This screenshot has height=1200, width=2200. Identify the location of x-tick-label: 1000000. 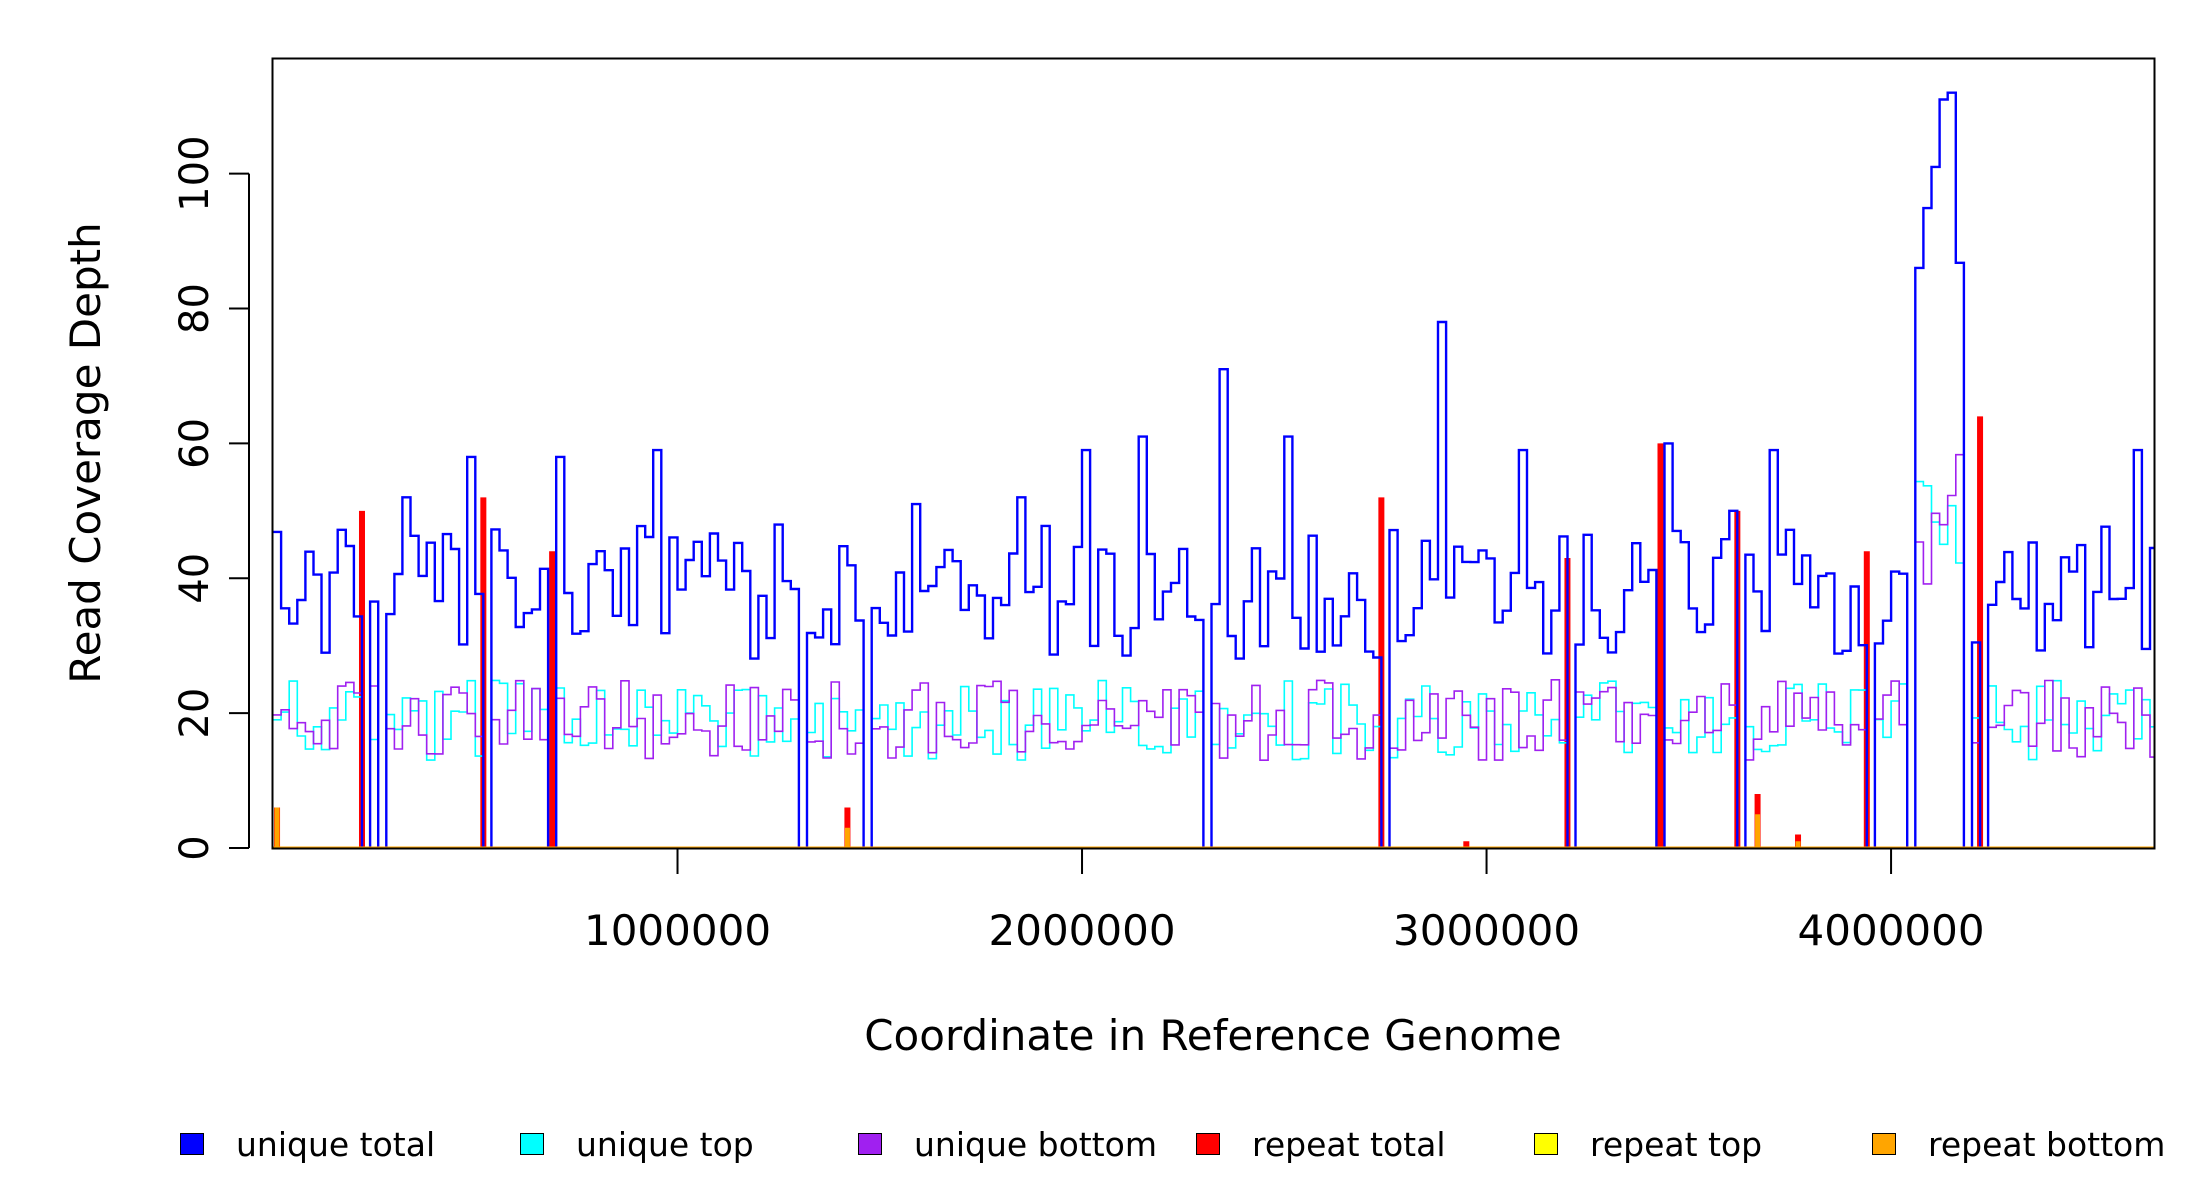
(677, 930).